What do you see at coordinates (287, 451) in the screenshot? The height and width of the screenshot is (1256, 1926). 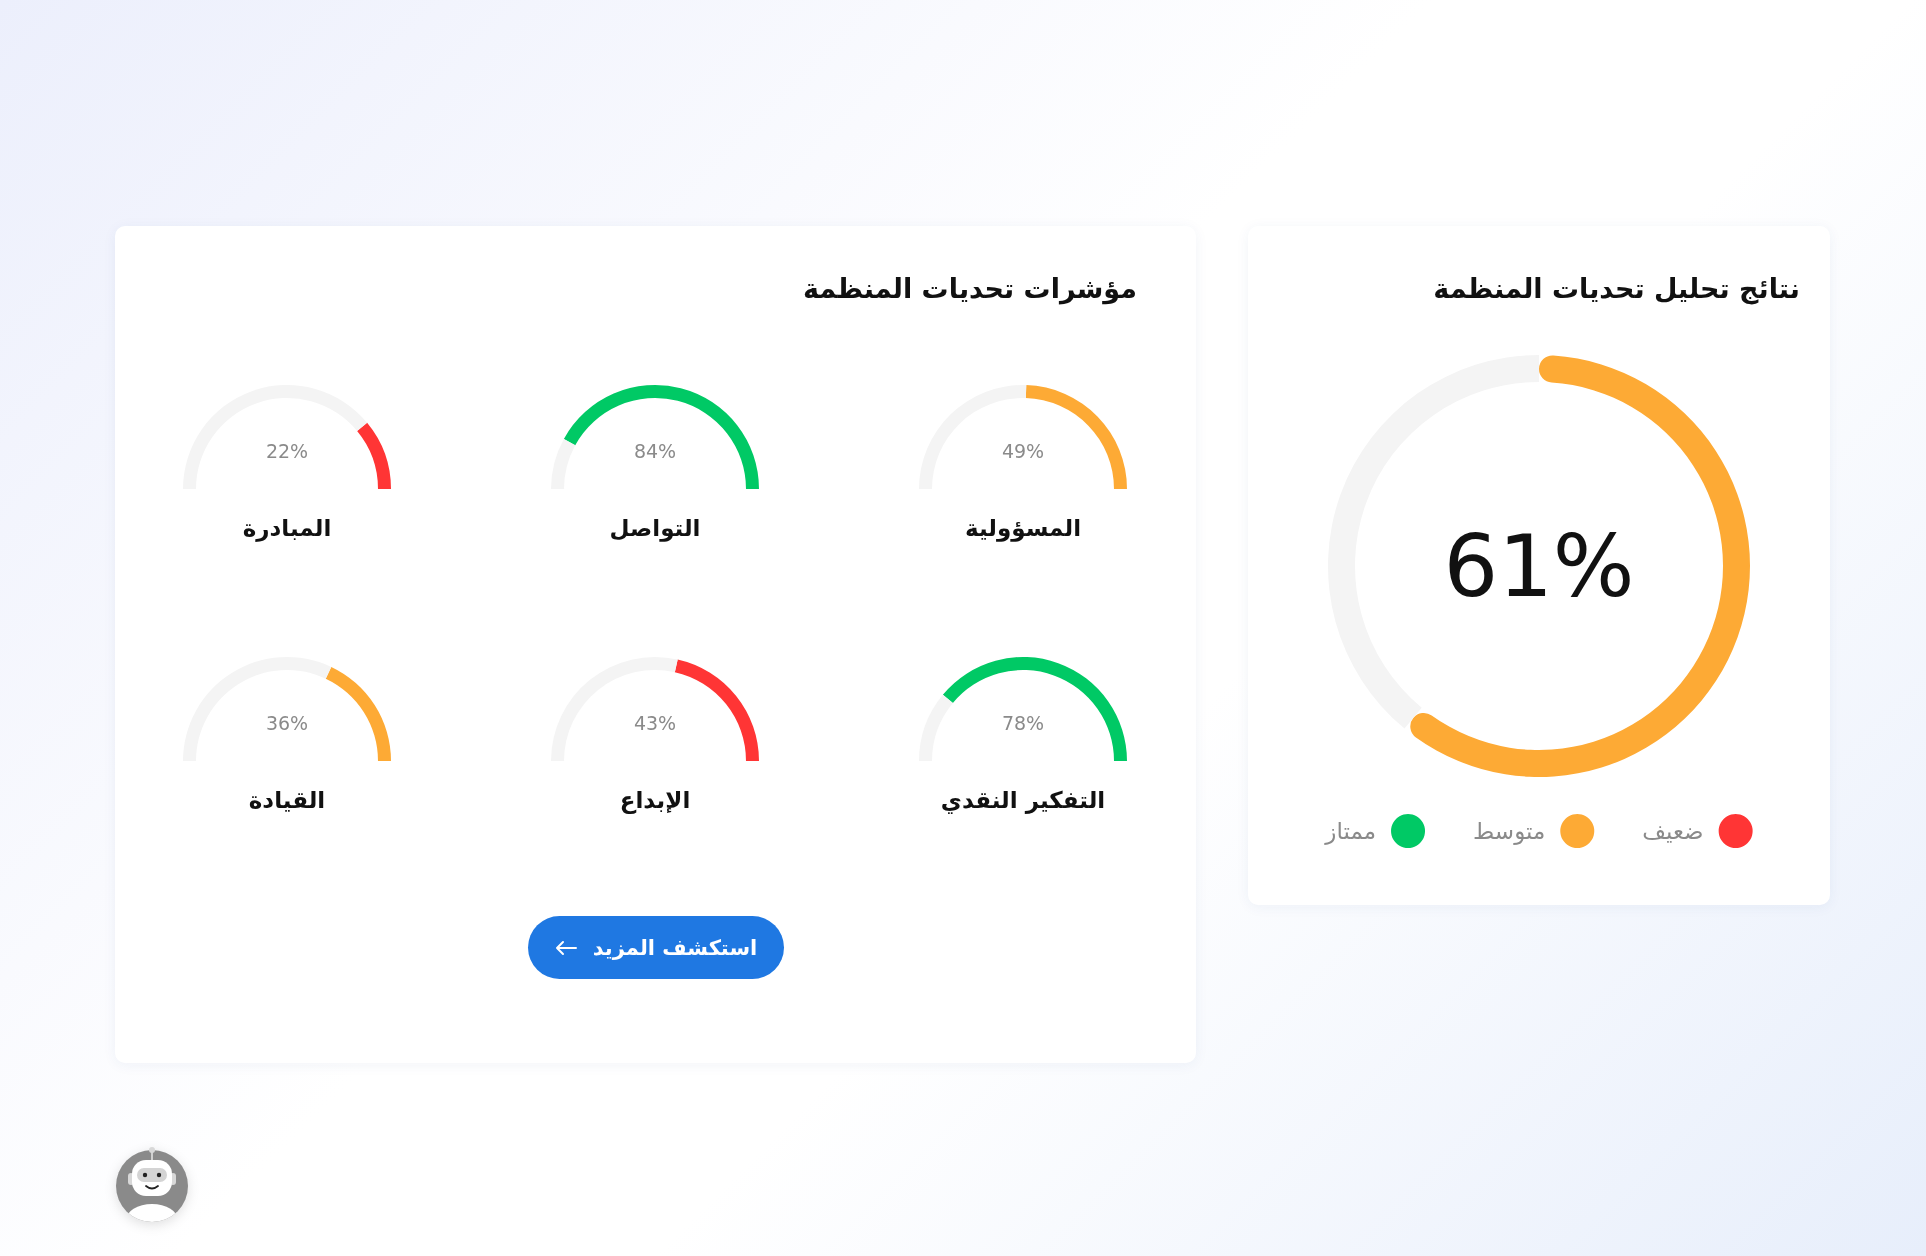 I see `text: 22%` at bounding box center [287, 451].